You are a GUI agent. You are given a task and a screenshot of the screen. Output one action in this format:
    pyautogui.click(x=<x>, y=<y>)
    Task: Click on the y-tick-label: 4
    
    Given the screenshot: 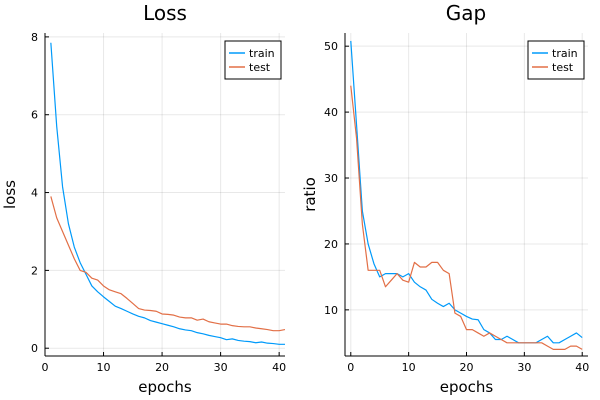 What is the action you would take?
    pyautogui.click(x=34, y=193)
    